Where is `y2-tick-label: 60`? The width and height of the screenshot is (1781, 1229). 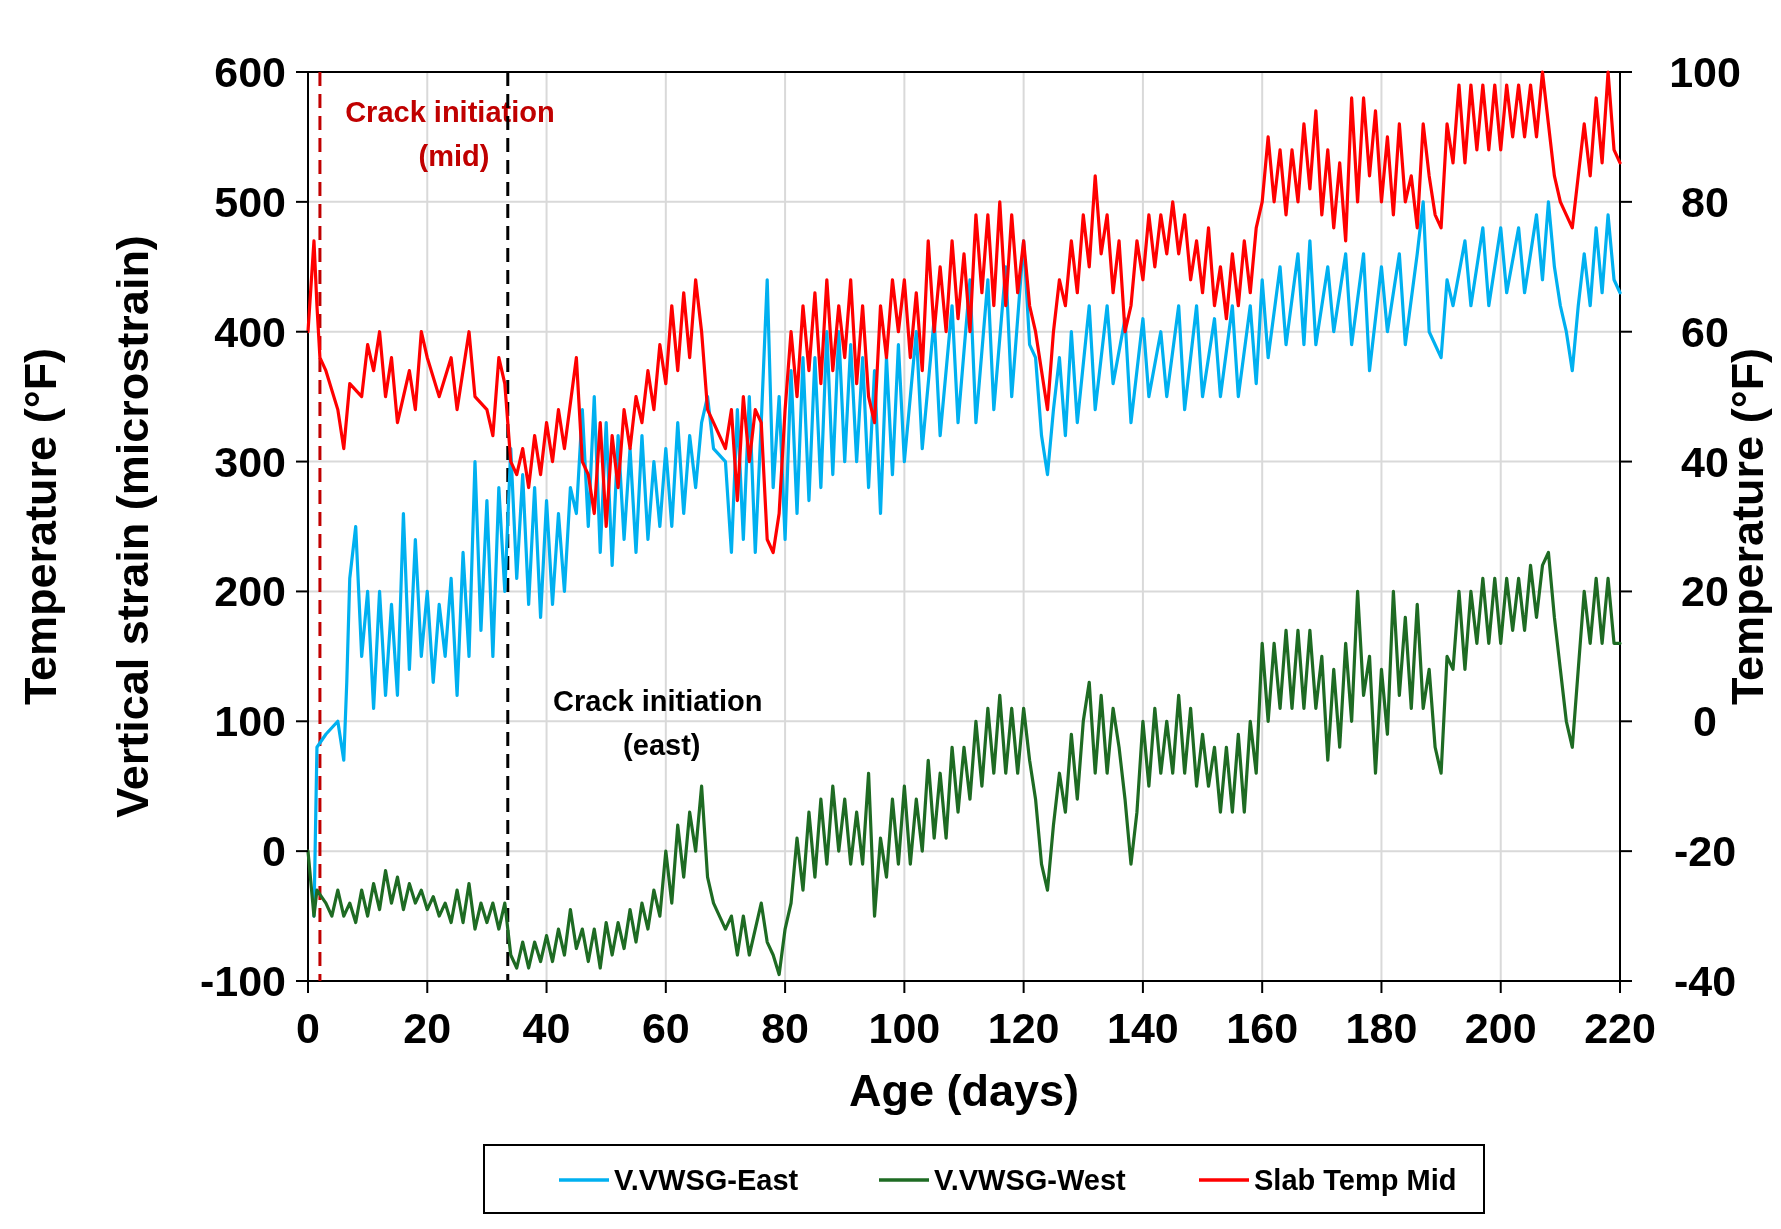
y2-tick-label: 60 is located at coordinates (1705, 331).